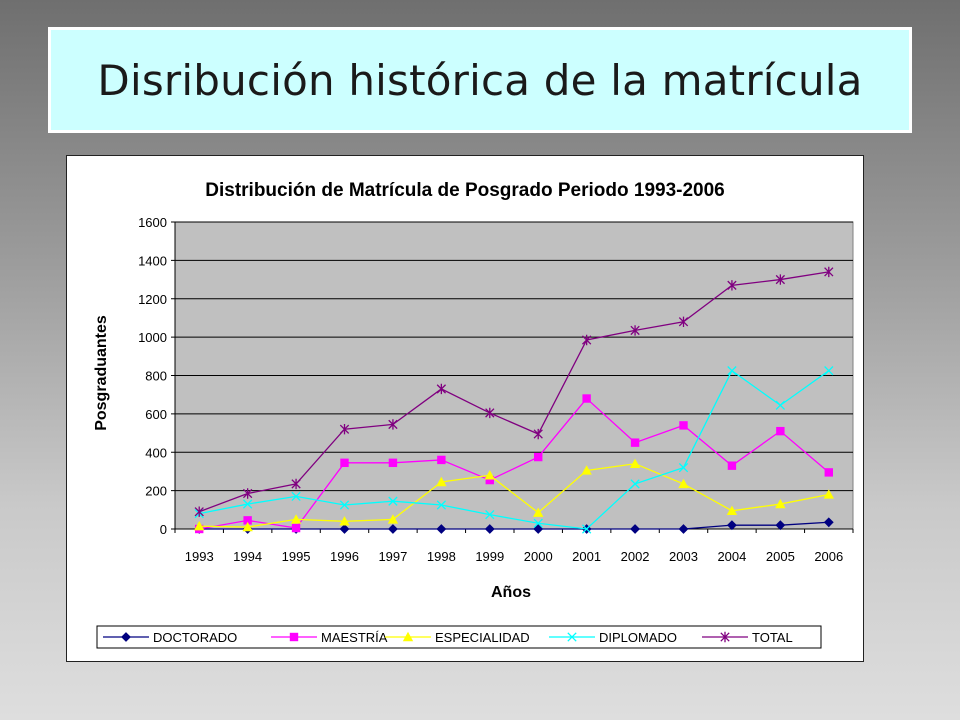 This screenshot has height=720, width=960. Describe the element at coordinates (489, 556) in the screenshot. I see `x-tick-label: 1999` at that location.